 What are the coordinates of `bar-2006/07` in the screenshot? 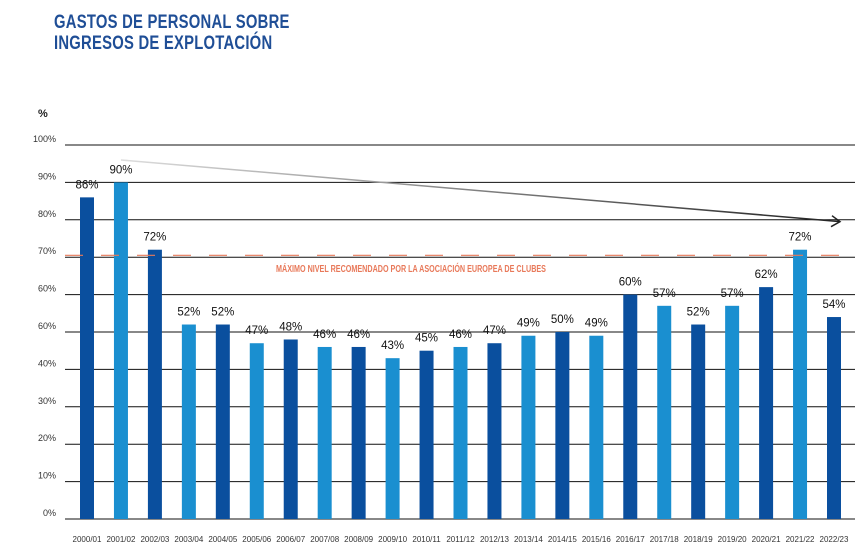 It's located at (290, 429).